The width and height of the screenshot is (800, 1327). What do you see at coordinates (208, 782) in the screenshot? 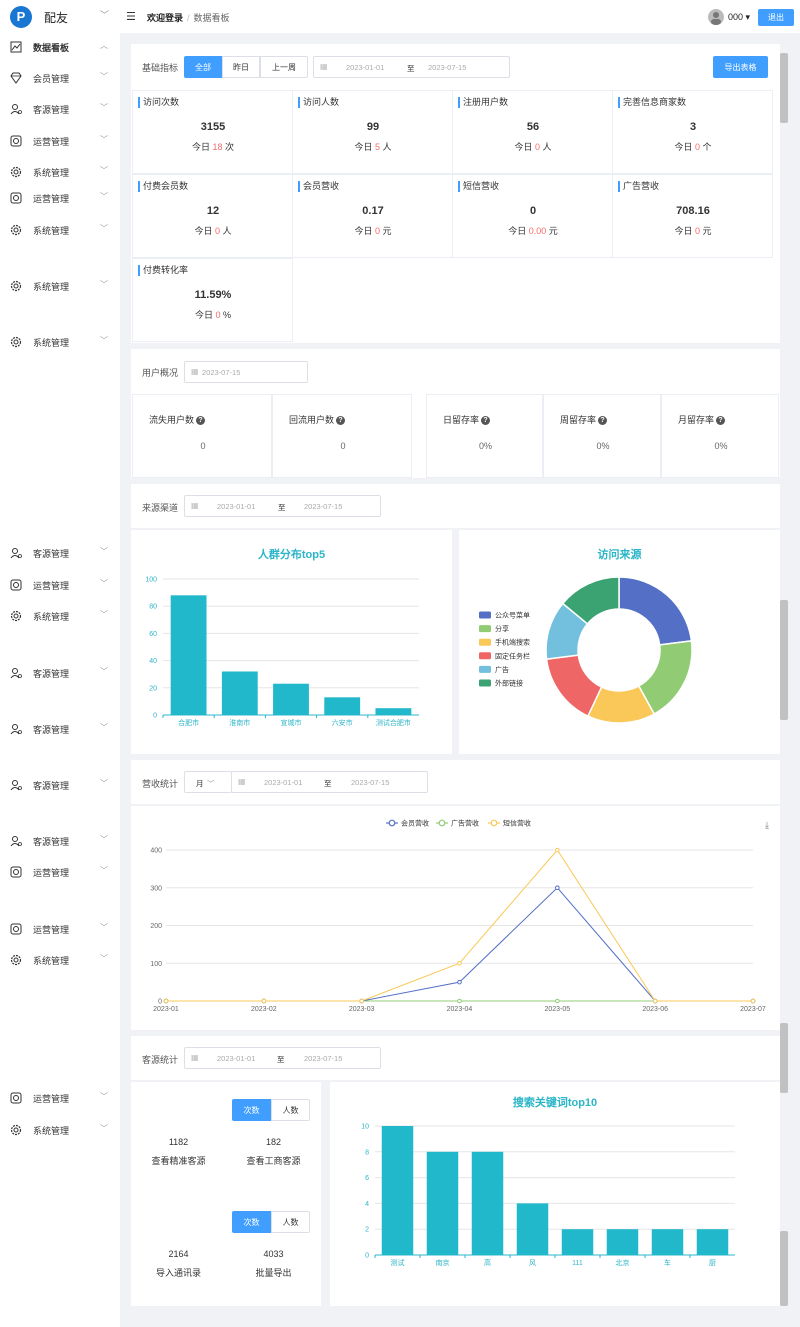
I see `period-select: 月 ﹀` at bounding box center [208, 782].